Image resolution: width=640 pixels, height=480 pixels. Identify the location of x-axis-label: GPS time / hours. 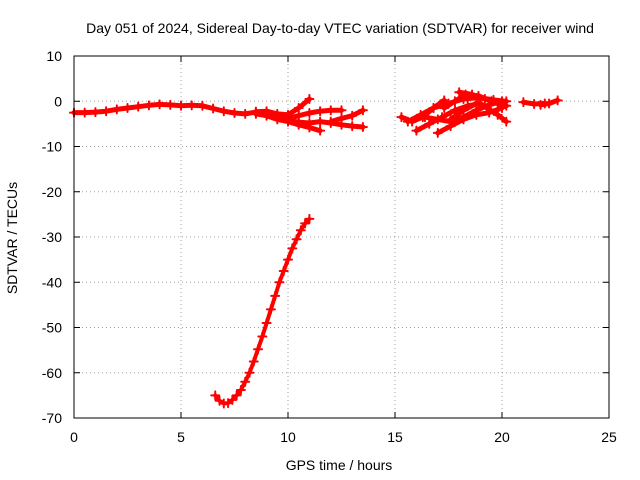
(339, 465).